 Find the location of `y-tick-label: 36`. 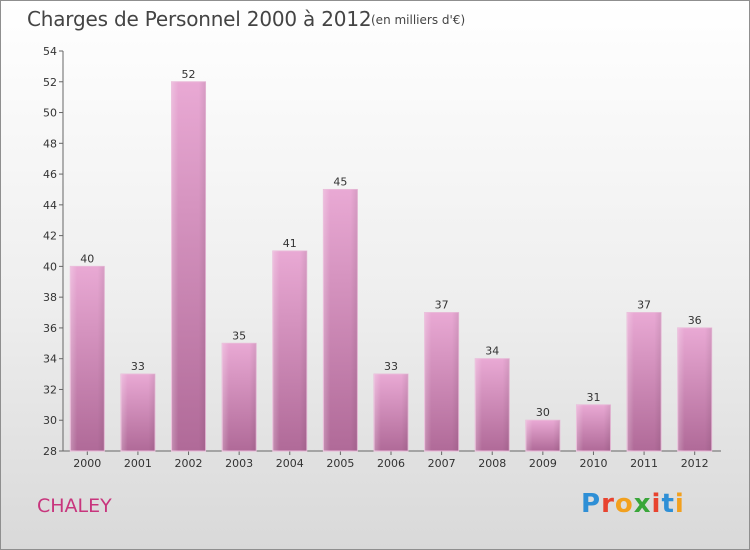

y-tick-label: 36 is located at coordinates (50, 328).